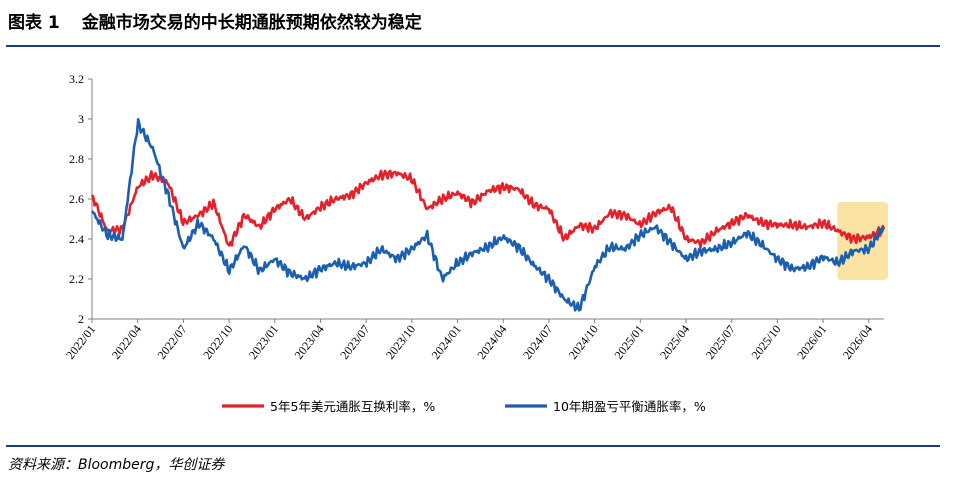 Image resolution: width=960 pixels, height=486 pixels. What do you see at coordinates (171, 342) in the screenshot?
I see `x-tick-label: 2022/07` at bounding box center [171, 342].